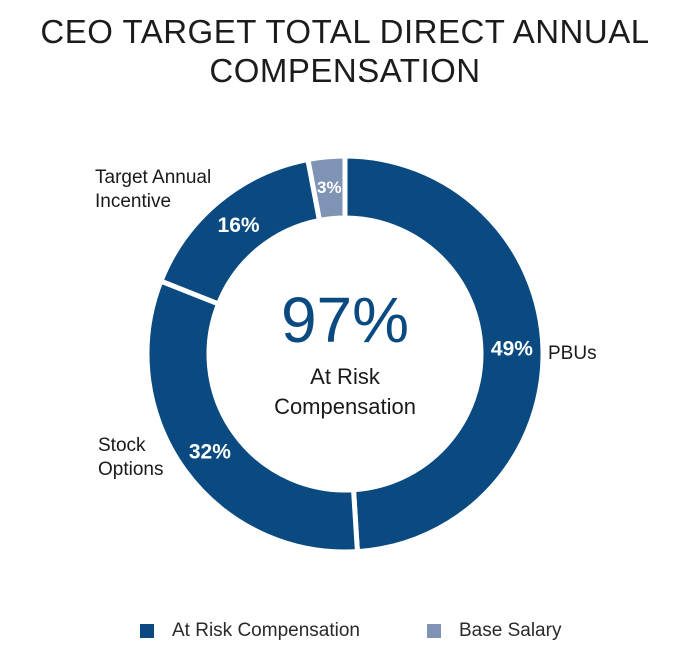 The height and width of the screenshot is (672, 690). What do you see at coordinates (345, 376) in the screenshot?
I see `center-label-line-1: At Risk` at bounding box center [345, 376].